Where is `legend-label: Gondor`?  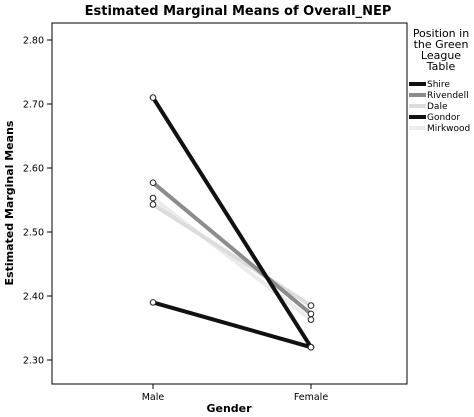 legend-label: Gondor is located at coordinates (443, 118).